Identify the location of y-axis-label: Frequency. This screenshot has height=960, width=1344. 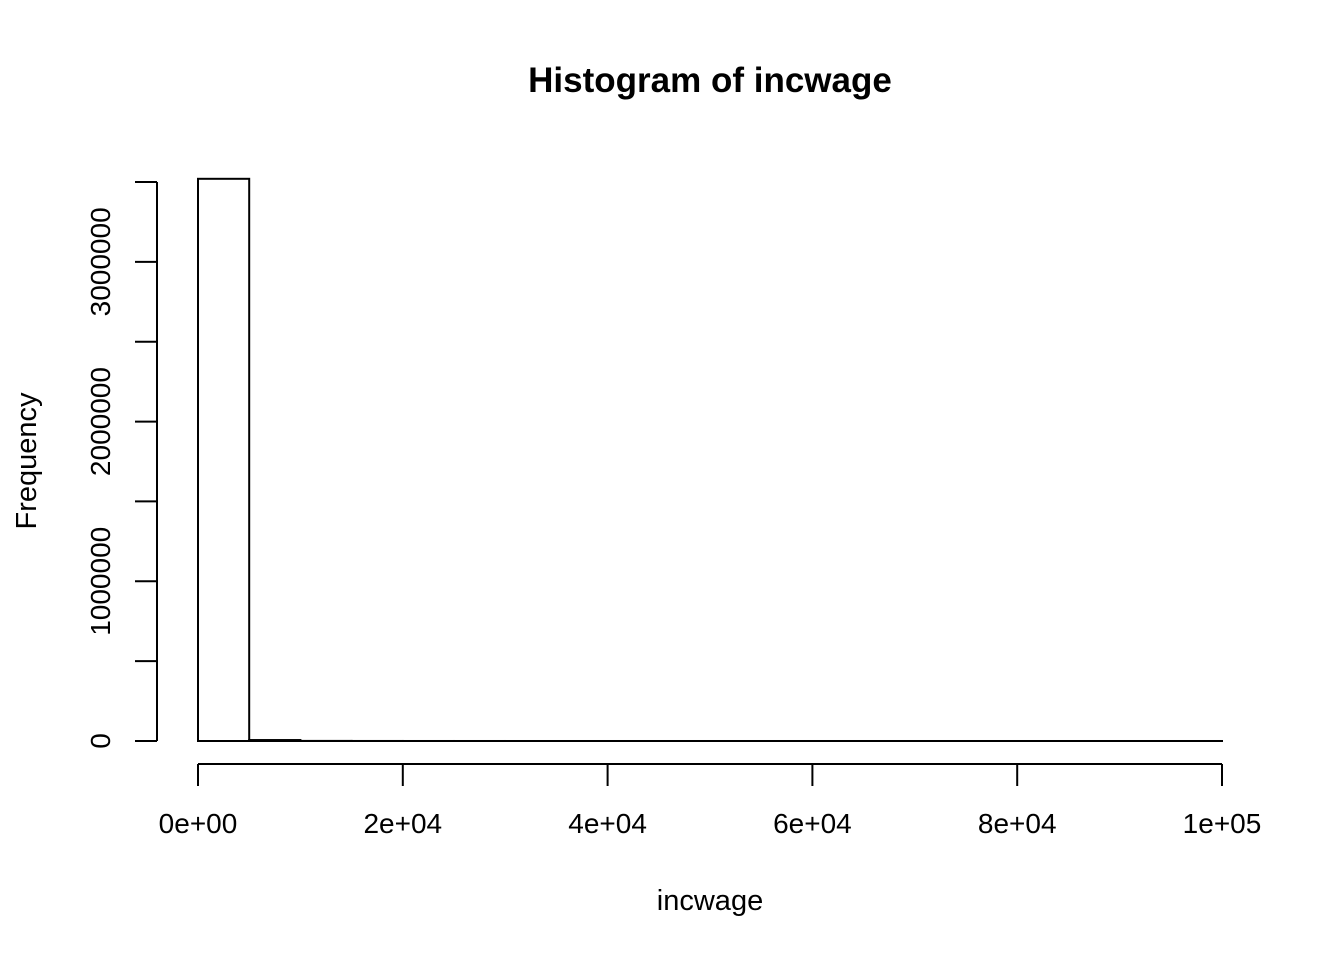
(27, 461).